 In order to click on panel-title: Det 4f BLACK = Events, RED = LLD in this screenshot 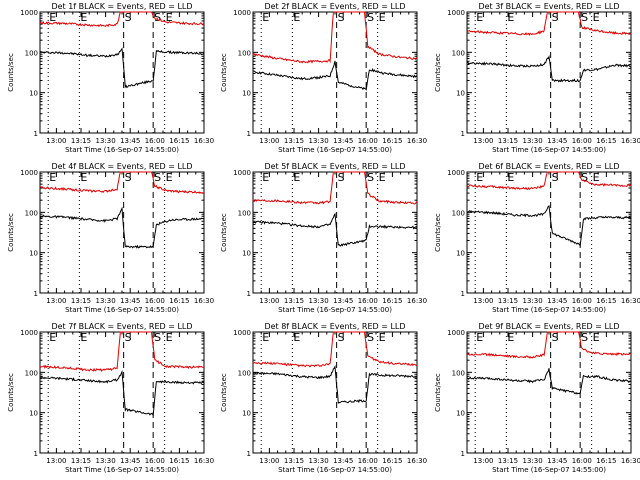, I will do `click(121, 166)`.